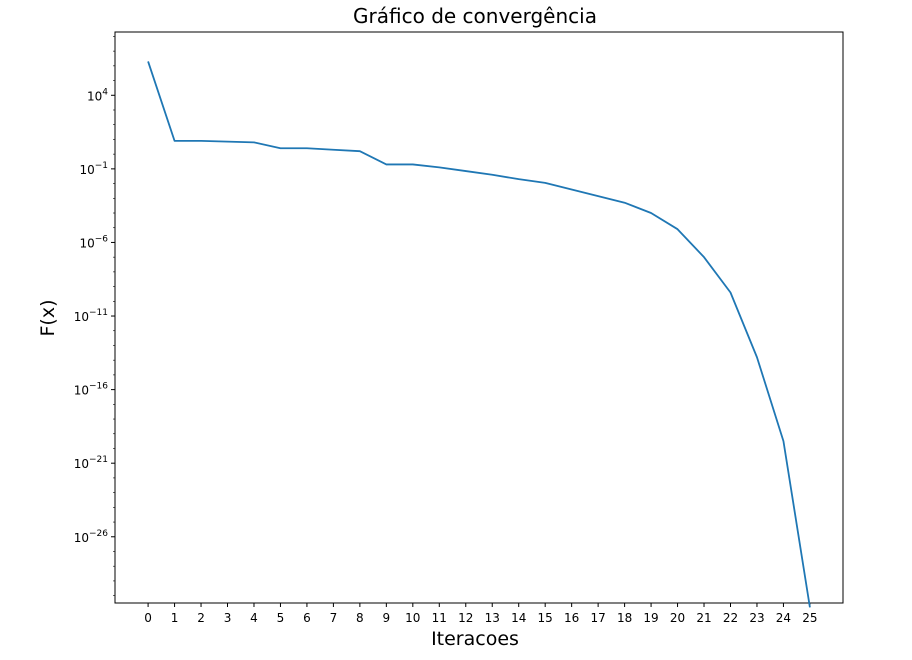 The image size is (912, 660). I want to click on y-tick-exponent: −16, so click(98, 387).